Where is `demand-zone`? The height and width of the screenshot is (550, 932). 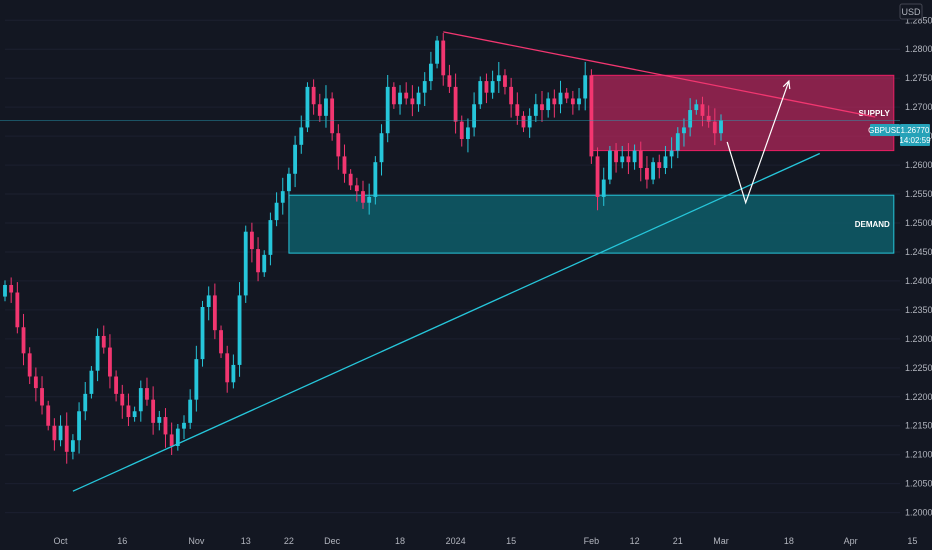
demand-zone is located at coordinates (591, 224).